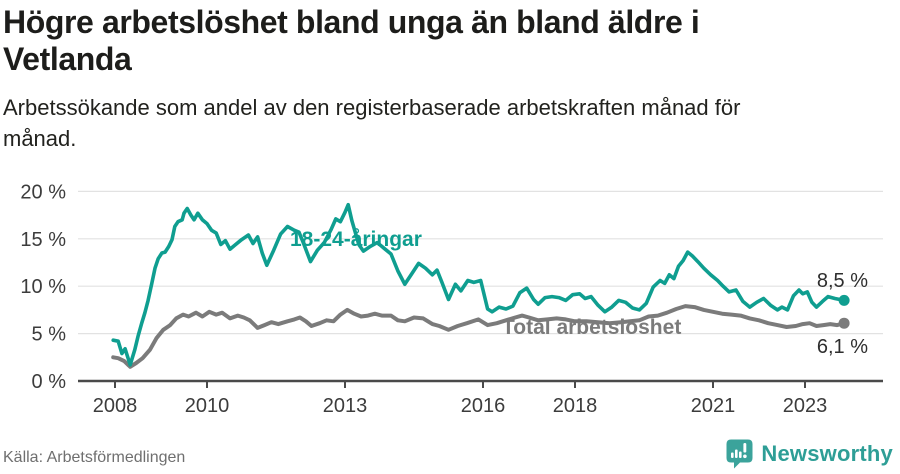  Describe the element at coordinates (739, 454) in the screenshot. I see `newsworthy-bubble-chart-icon` at that location.